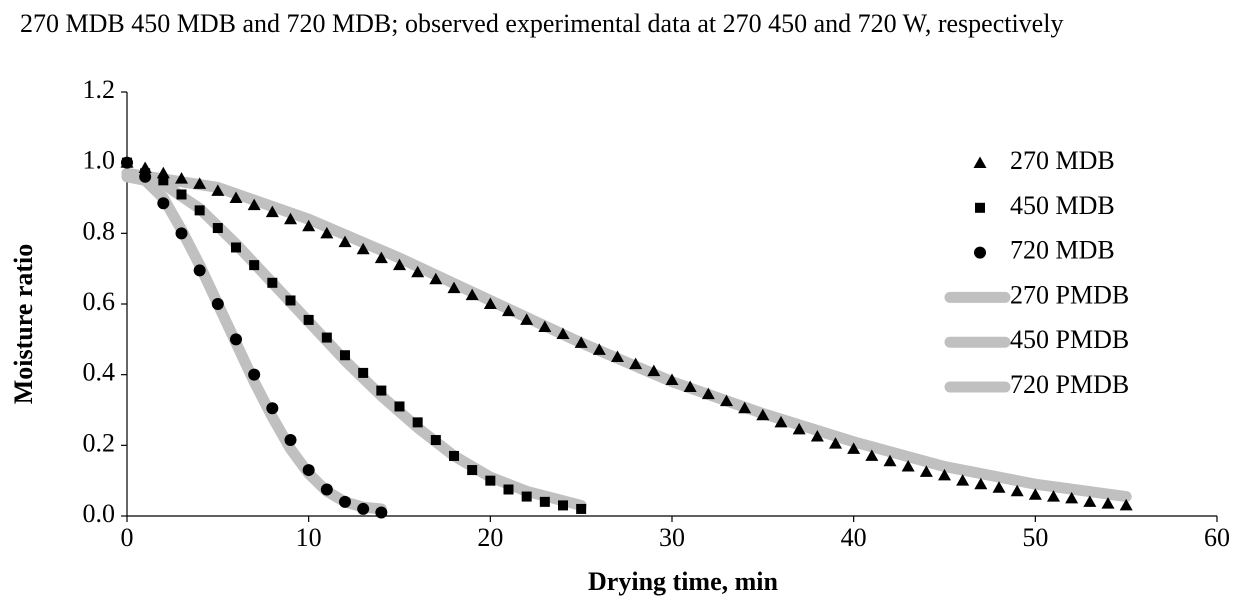 The image size is (1241, 604). What do you see at coordinates (683, 581) in the screenshot?
I see `x-axis-label: Drying time, min` at bounding box center [683, 581].